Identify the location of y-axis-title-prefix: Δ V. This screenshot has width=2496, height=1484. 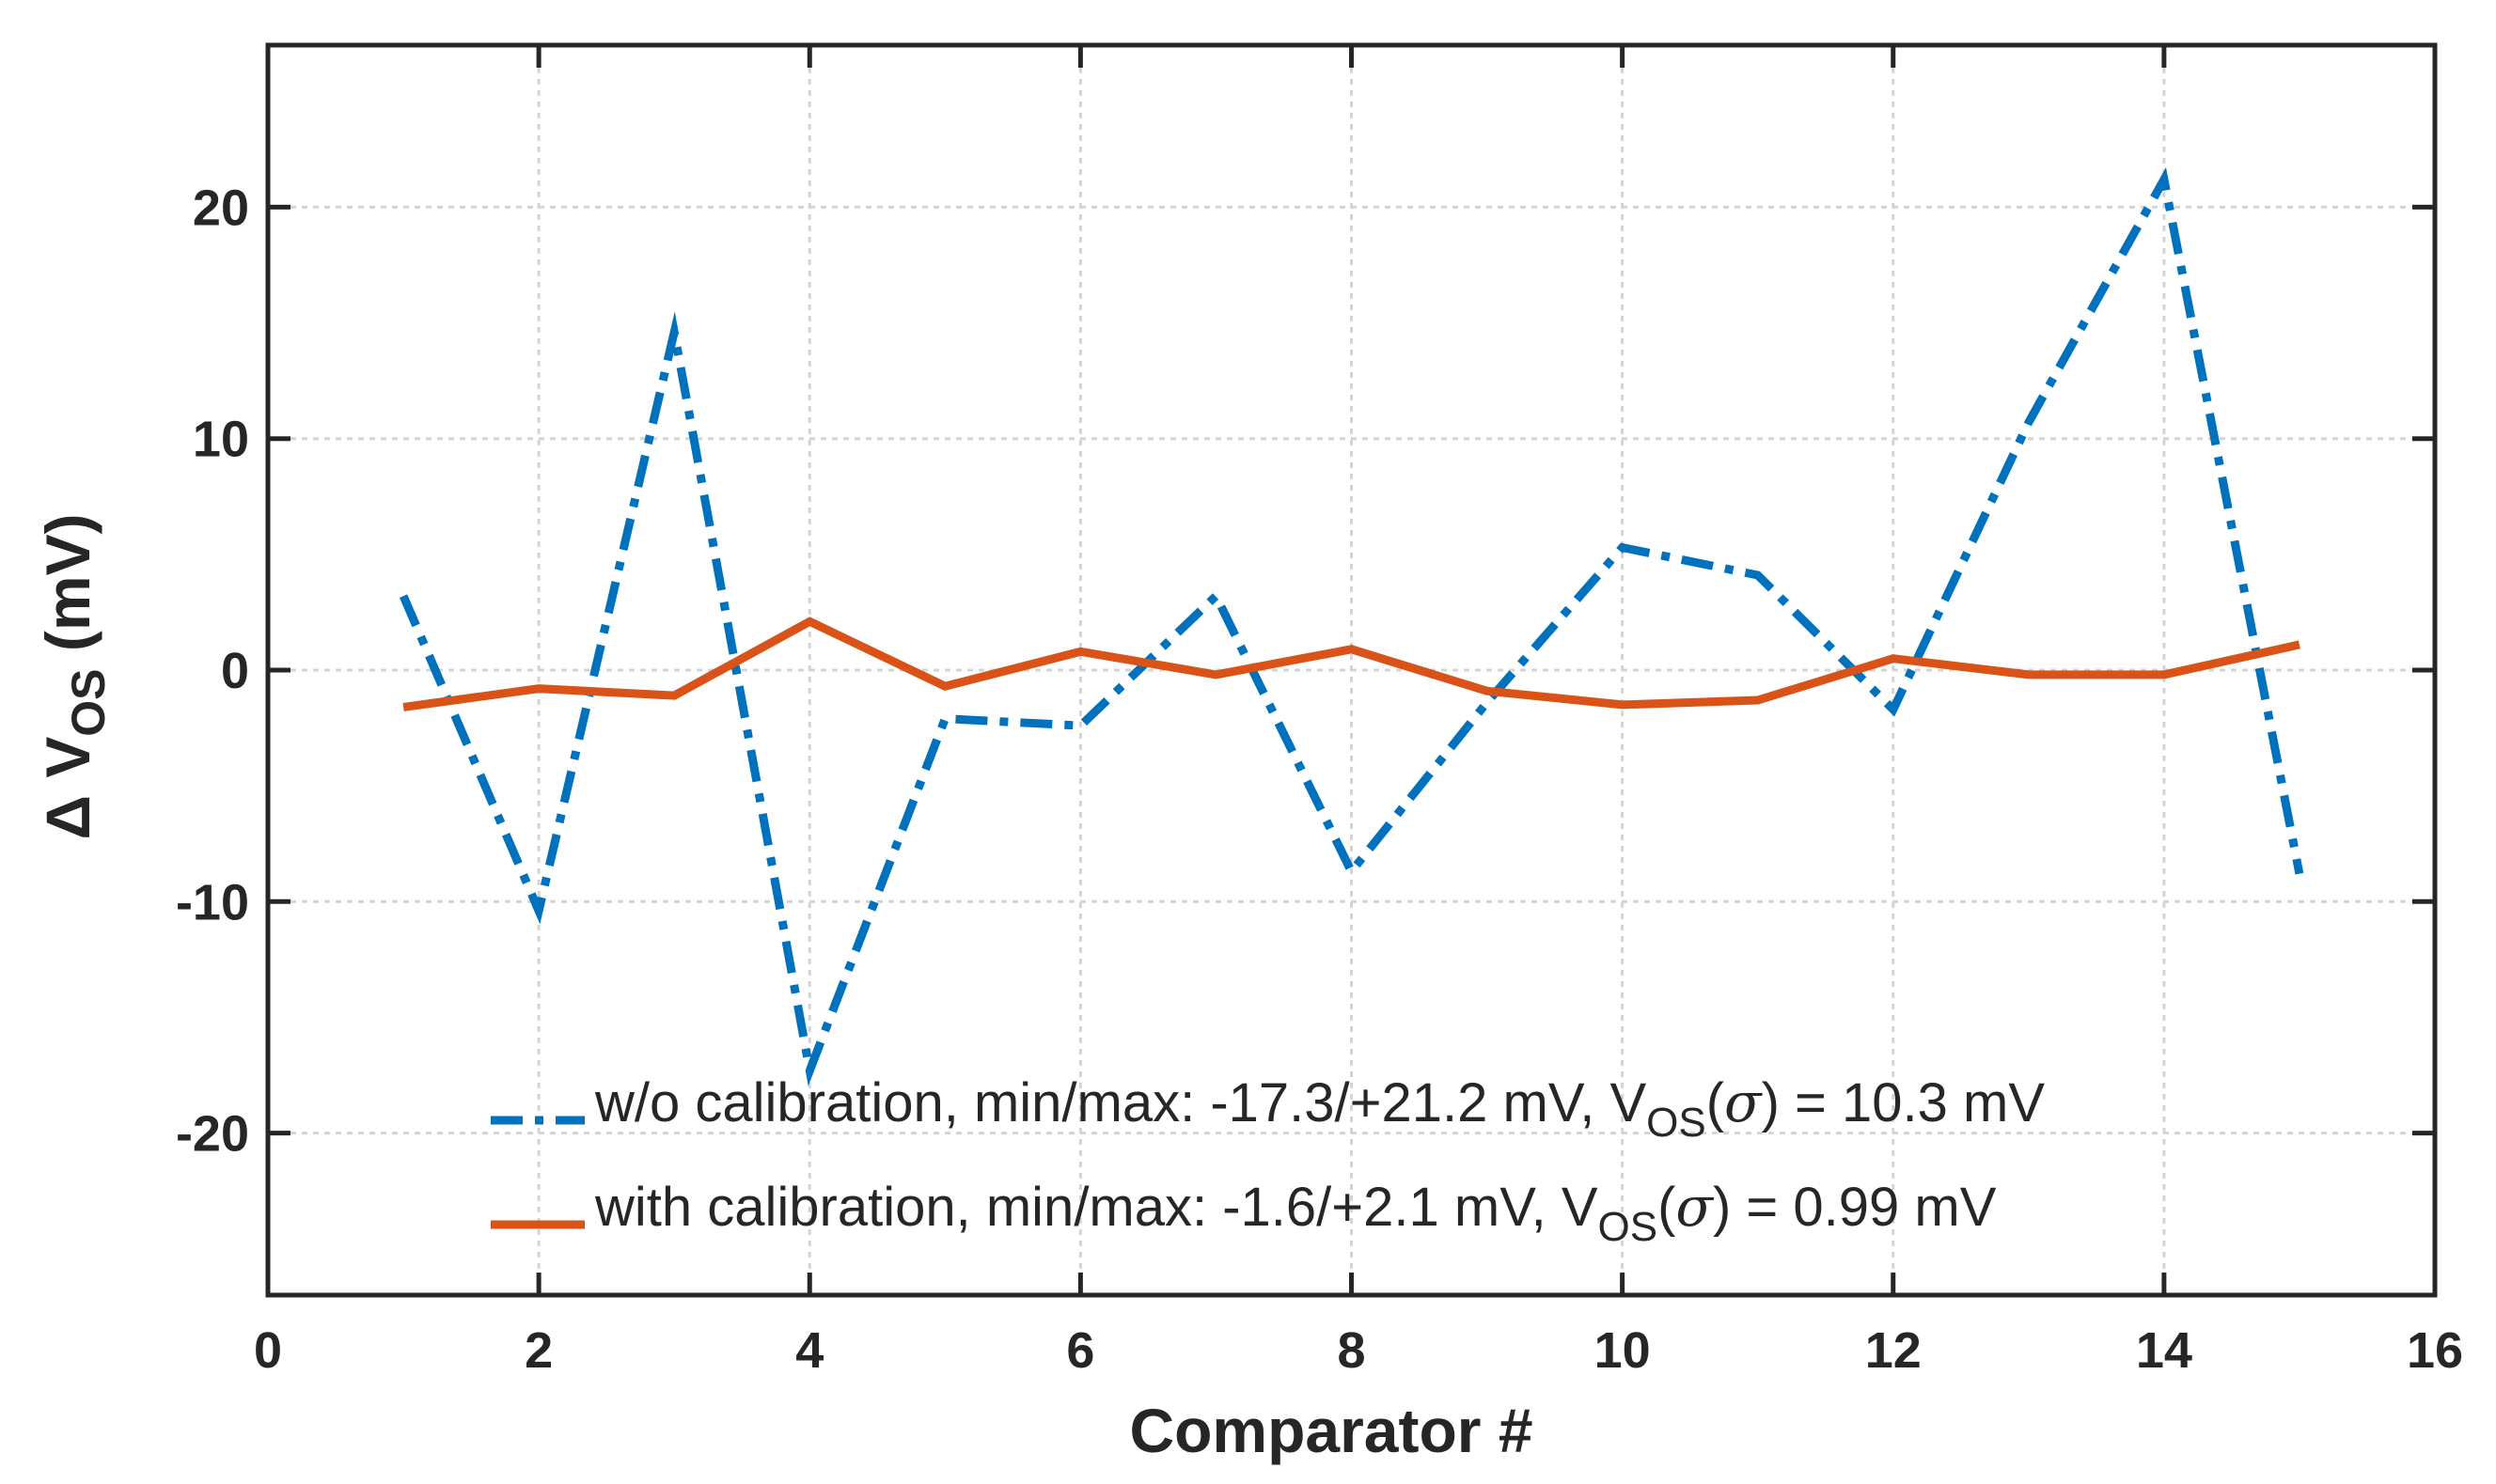
(67, 788).